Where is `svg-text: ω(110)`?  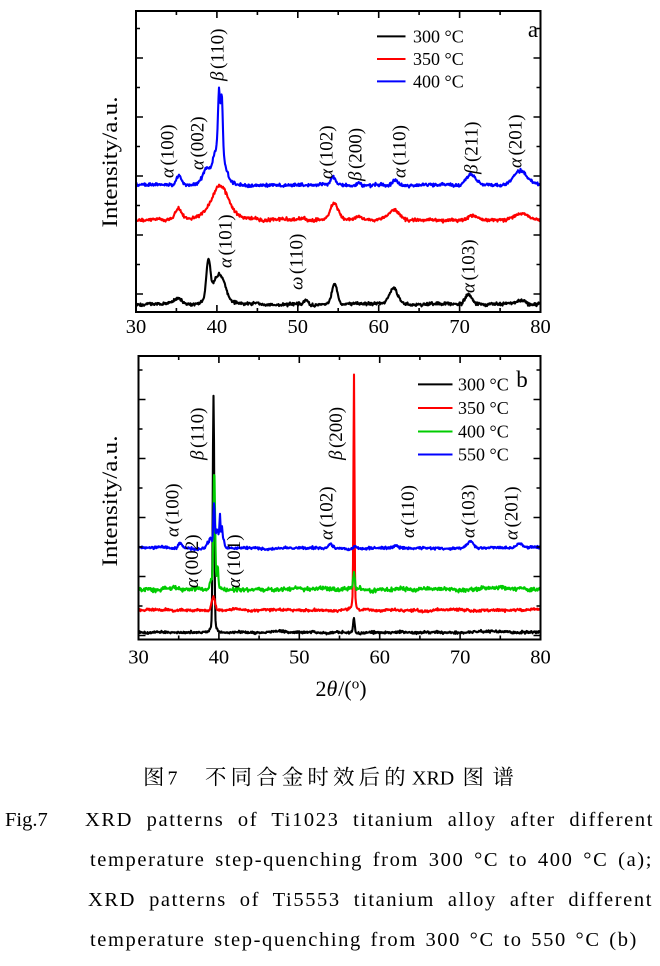
svg-text: ω(110) is located at coordinates (297, 262).